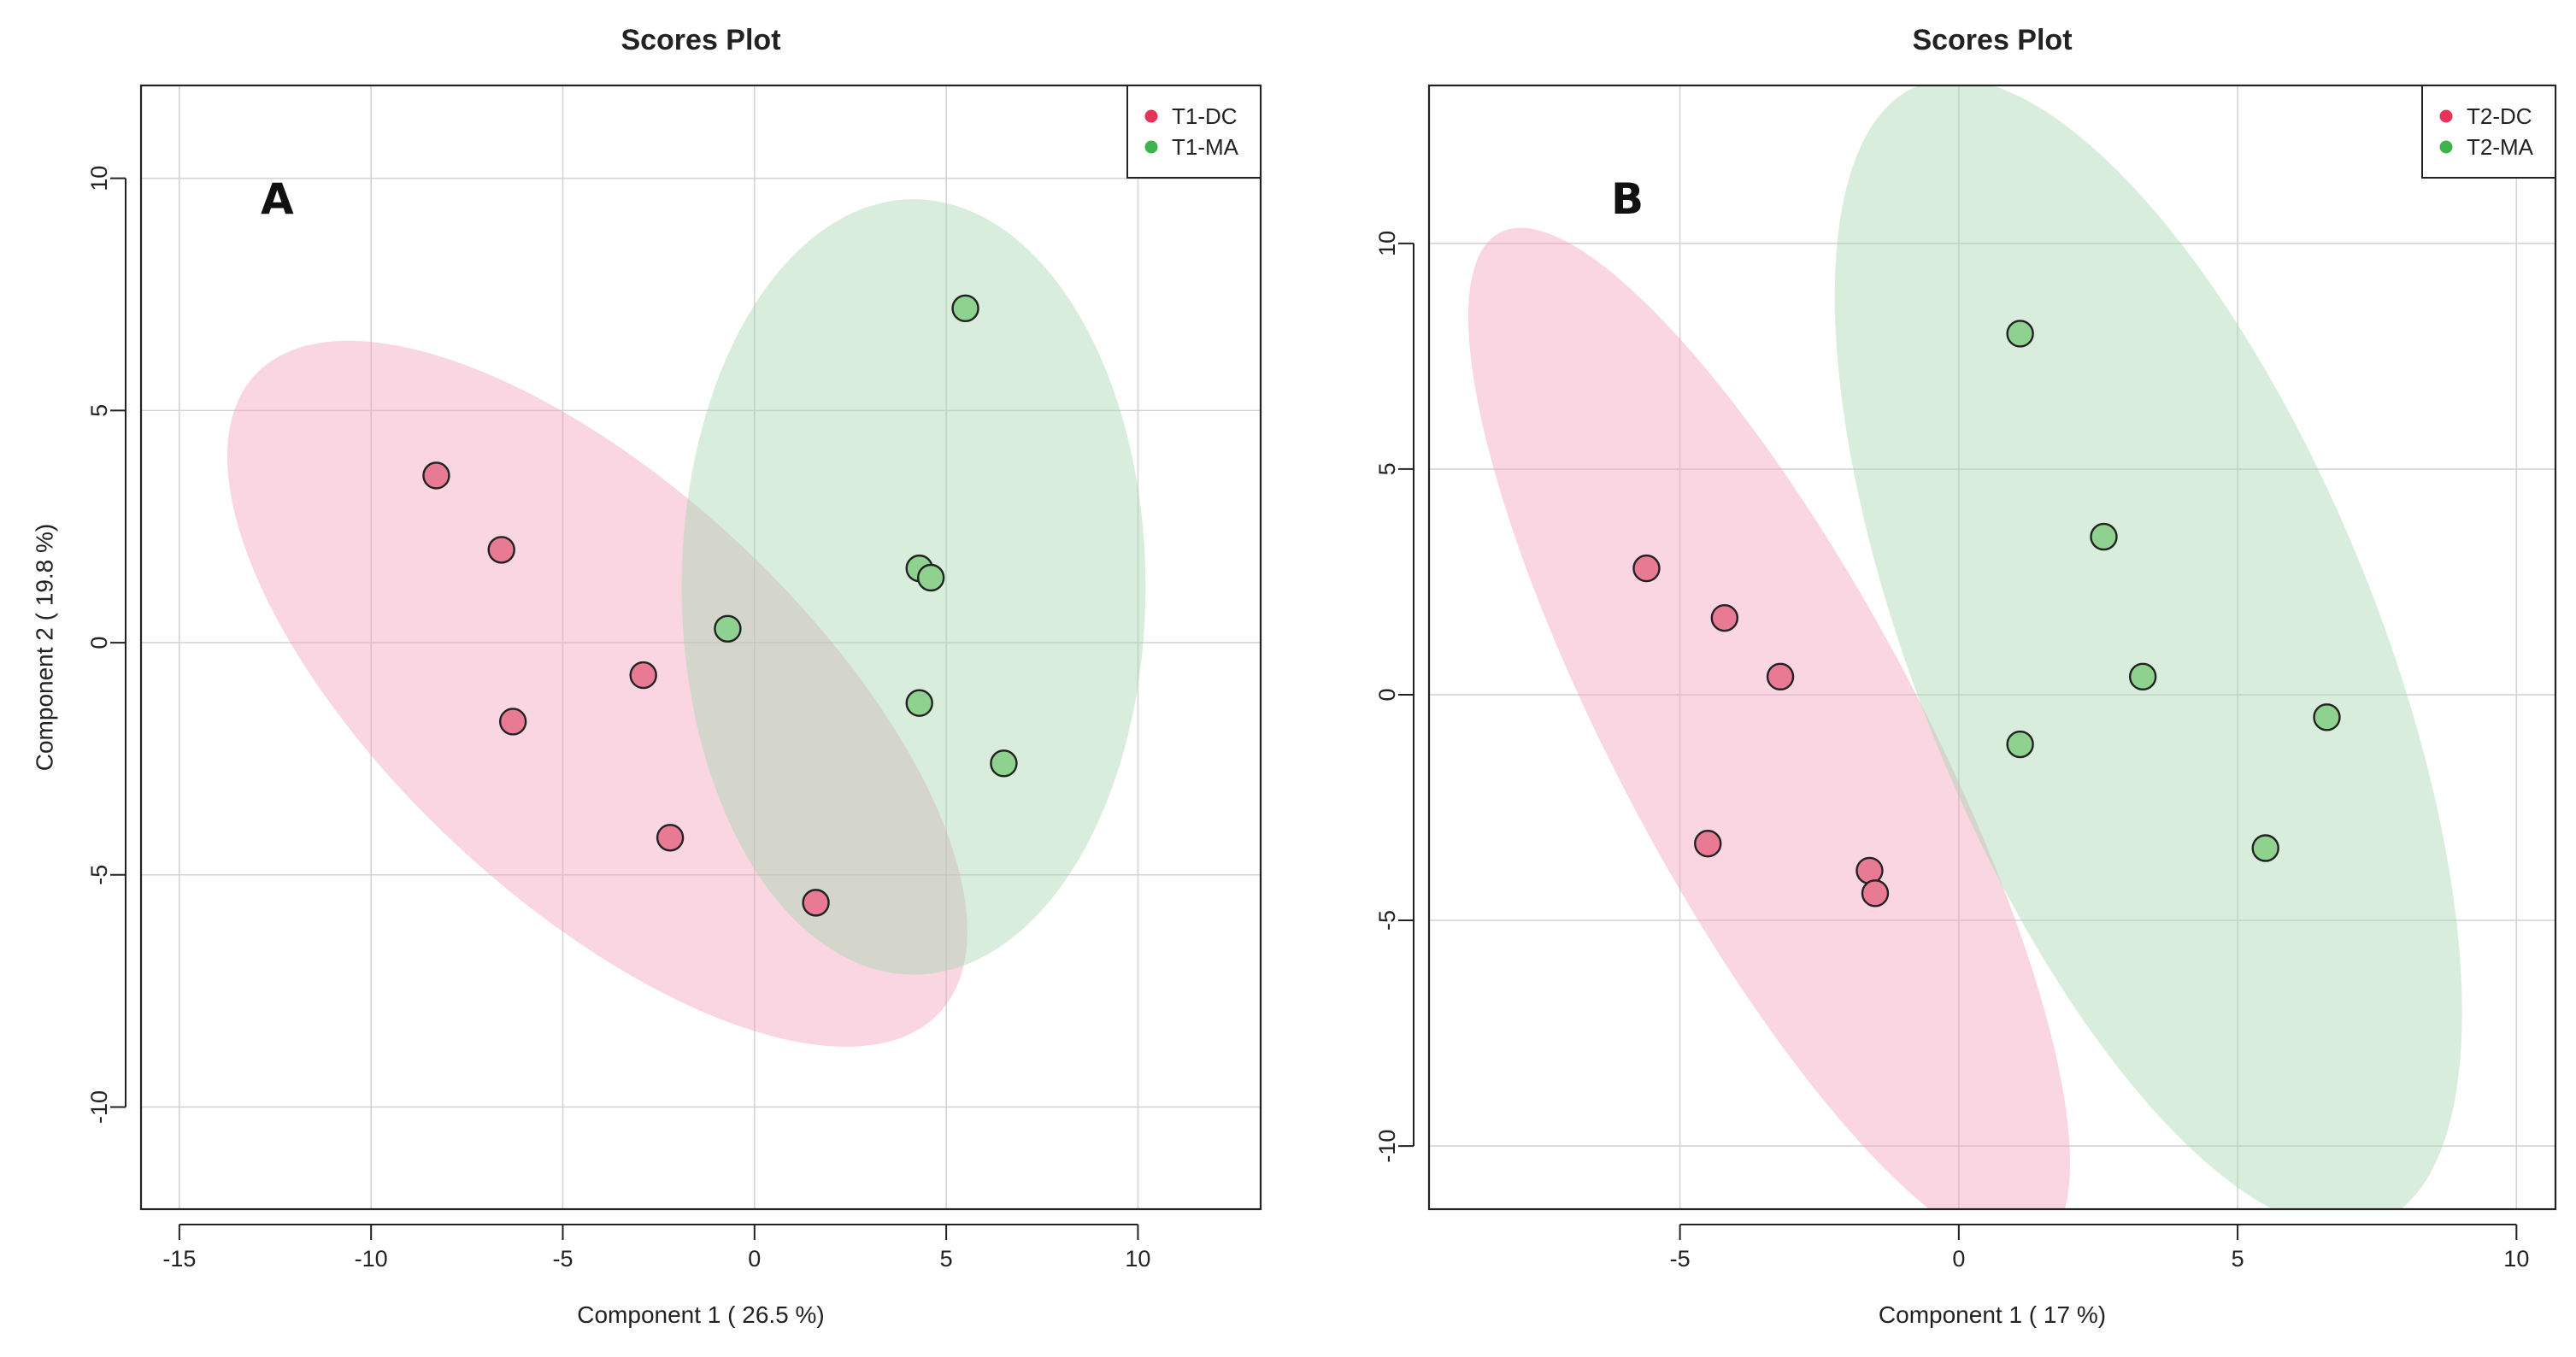 The image size is (2576, 1357). What do you see at coordinates (1205, 116) in the screenshot?
I see `legend-entry-t1-dc: T1-DC` at bounding box center [1205, 116].